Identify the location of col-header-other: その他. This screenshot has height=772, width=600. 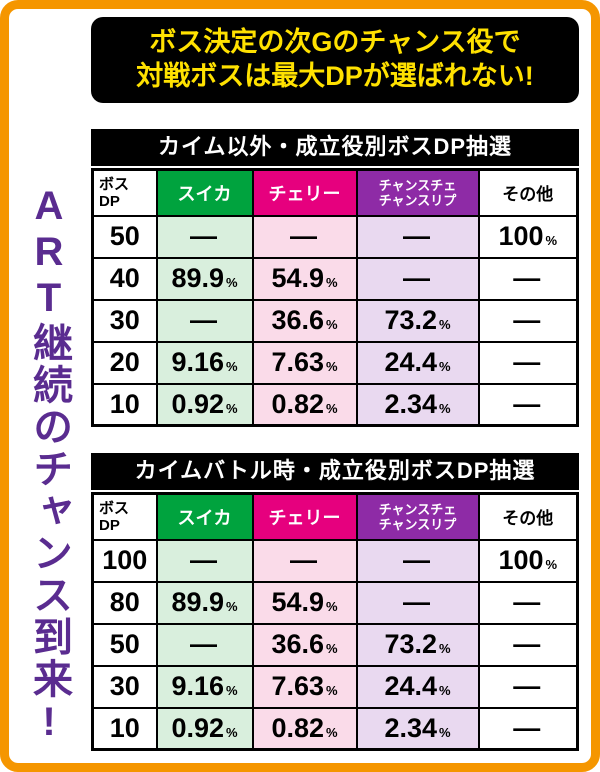
(528, 192).